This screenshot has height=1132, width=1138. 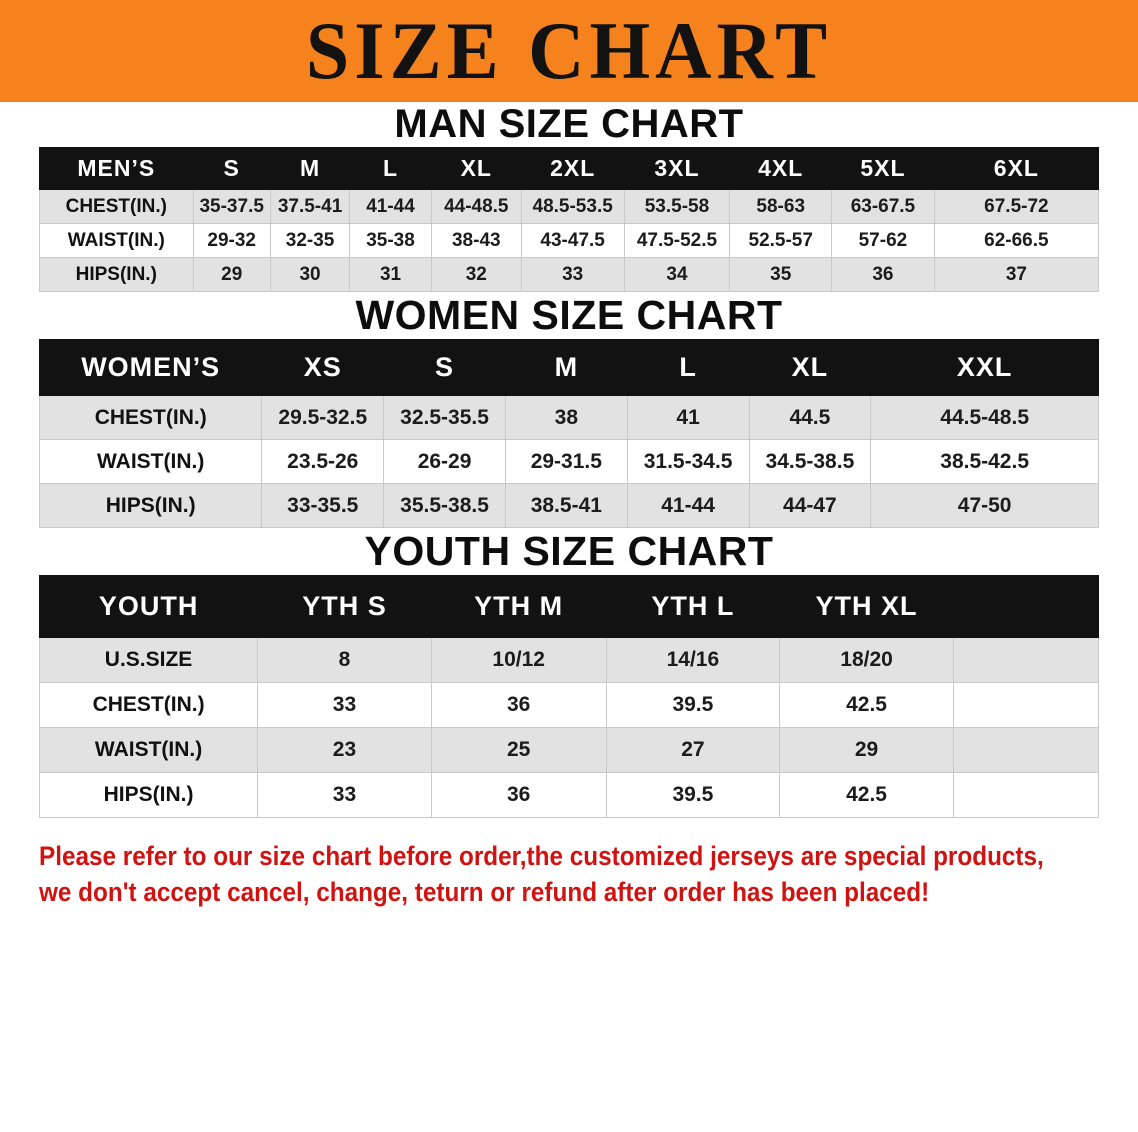 What do you see at coordinates (693, 750) in the screenshot?
I see `size-value-cell: 27` at bounding box center [693, 750].